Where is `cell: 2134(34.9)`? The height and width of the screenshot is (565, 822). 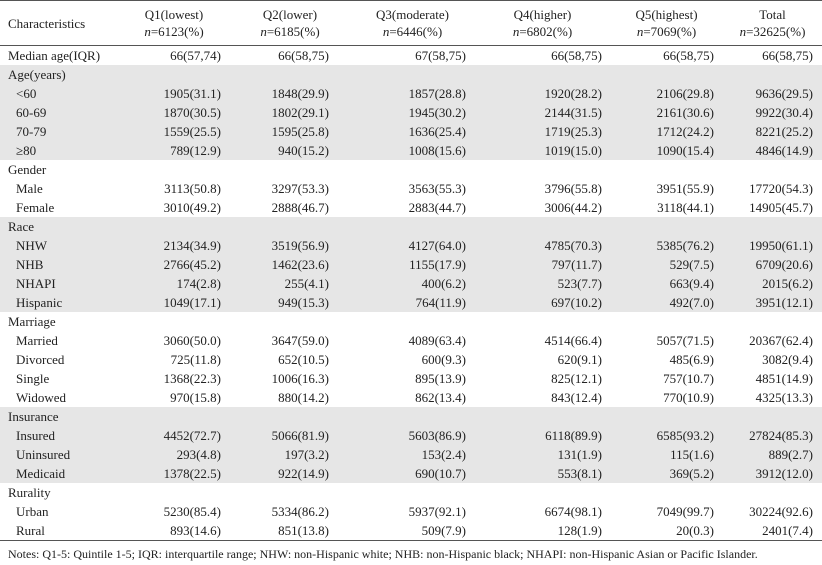
cell: 2134(34.9) is located at coordinates (174, 245).